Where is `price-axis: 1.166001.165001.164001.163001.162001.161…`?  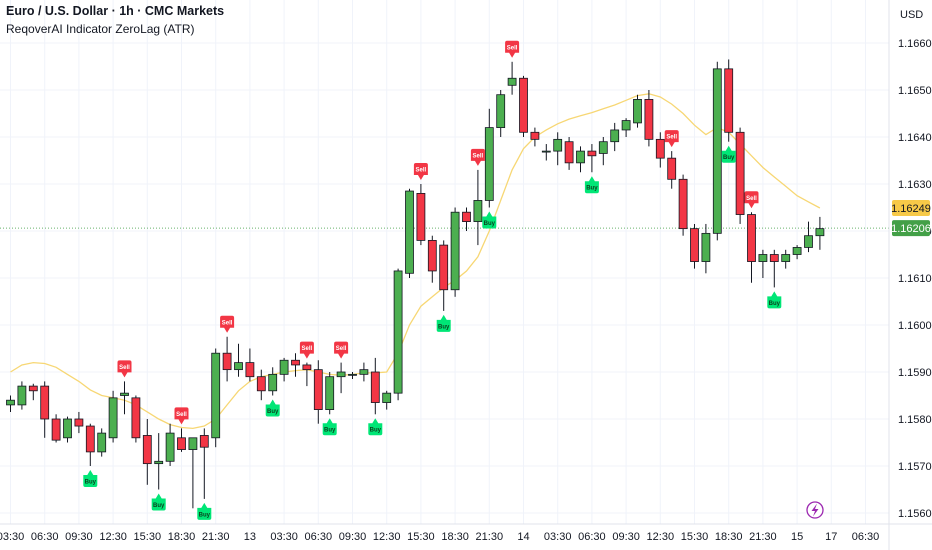
price-axis: 1.166001.165001.164001.163001.162001.161… is located at coordinates (915, 279).